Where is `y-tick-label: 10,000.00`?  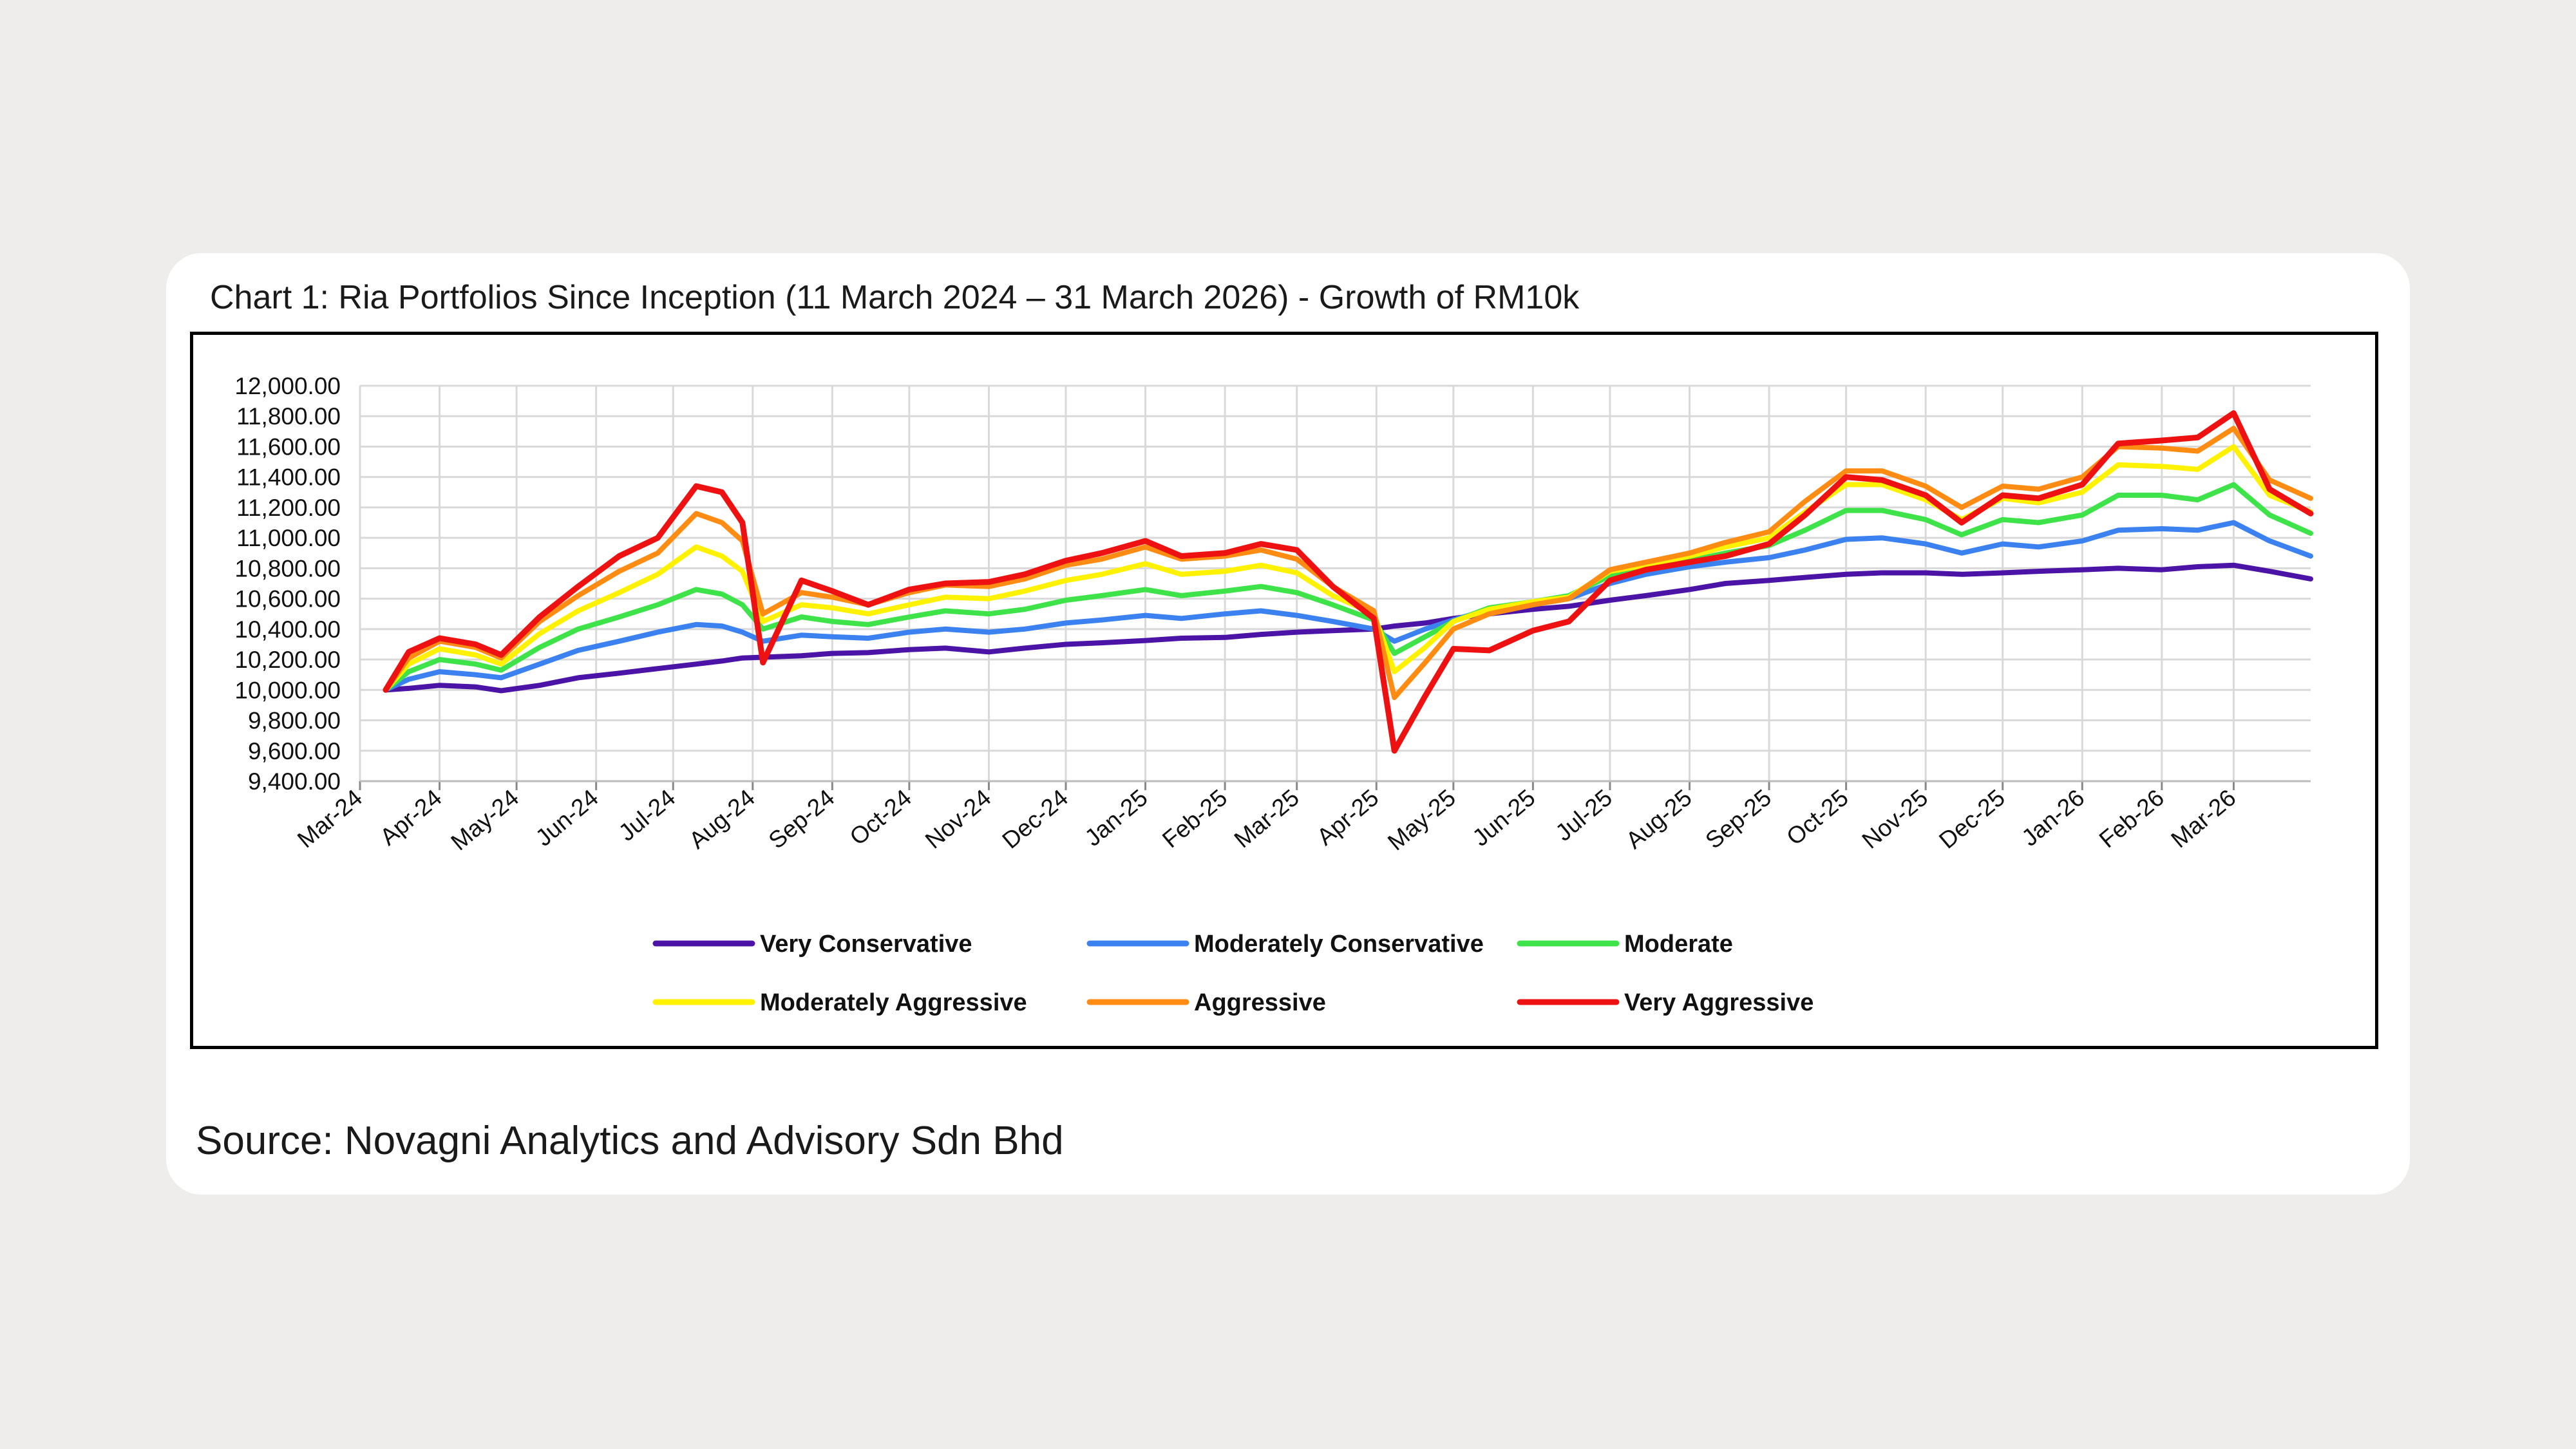 y-tick-label: 10,000.00 is located at coordinates (287, 690).